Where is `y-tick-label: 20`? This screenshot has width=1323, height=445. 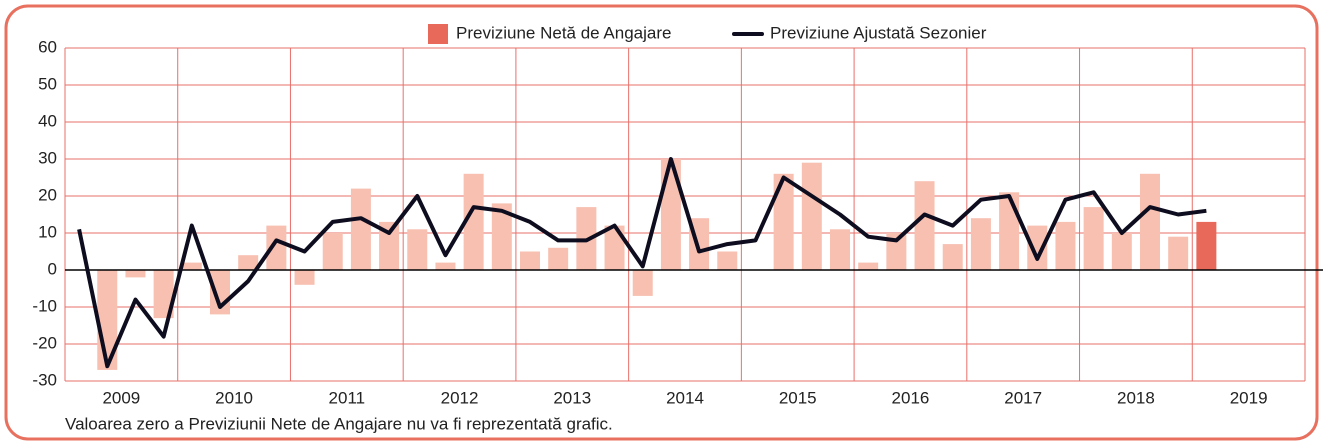 y-tick-label: 20 is located at coordinates (47, 194).